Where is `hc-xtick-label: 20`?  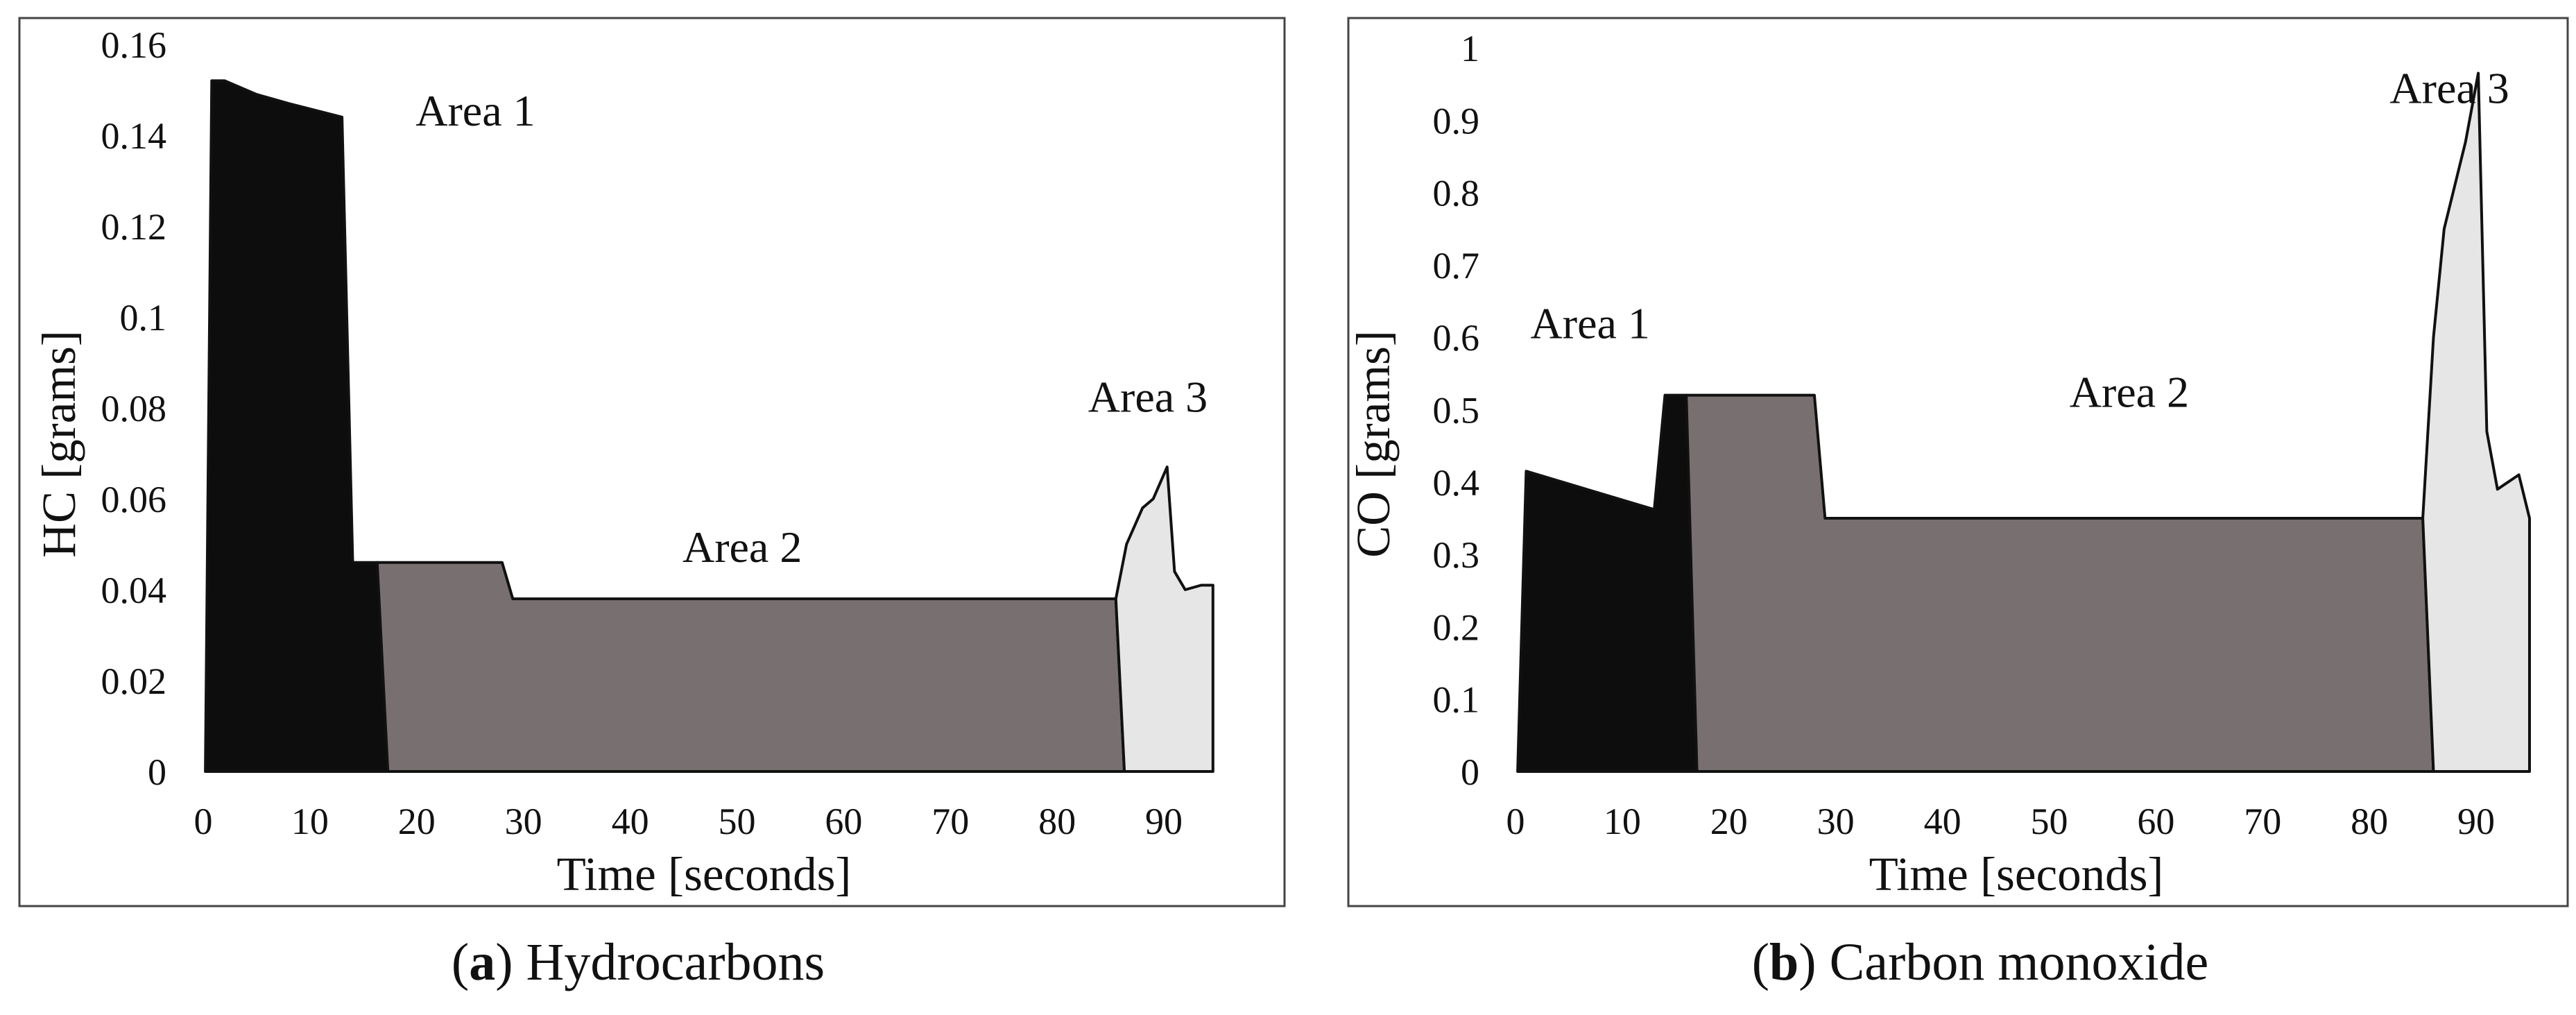
hc-xtick-label: 20 is located at coordinates (417, 821).